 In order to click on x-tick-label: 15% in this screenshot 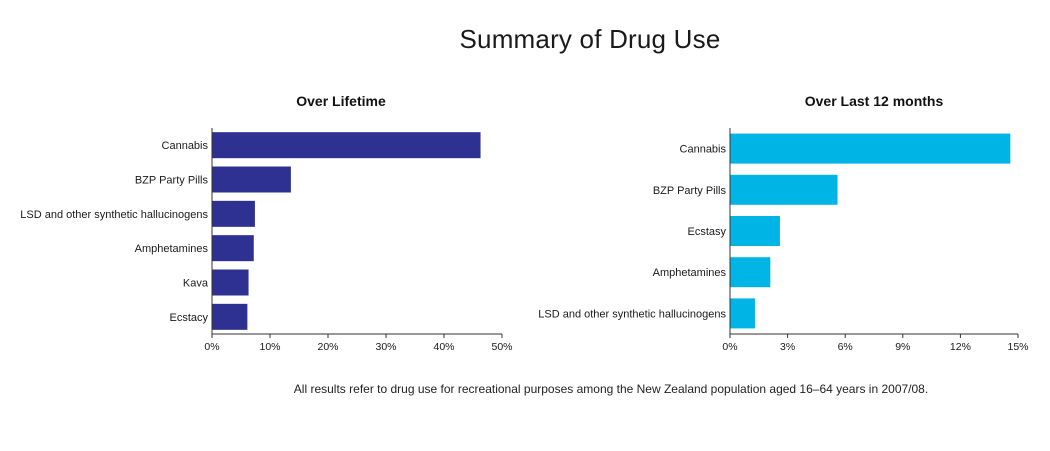, I will do `click(1017, 347)`.